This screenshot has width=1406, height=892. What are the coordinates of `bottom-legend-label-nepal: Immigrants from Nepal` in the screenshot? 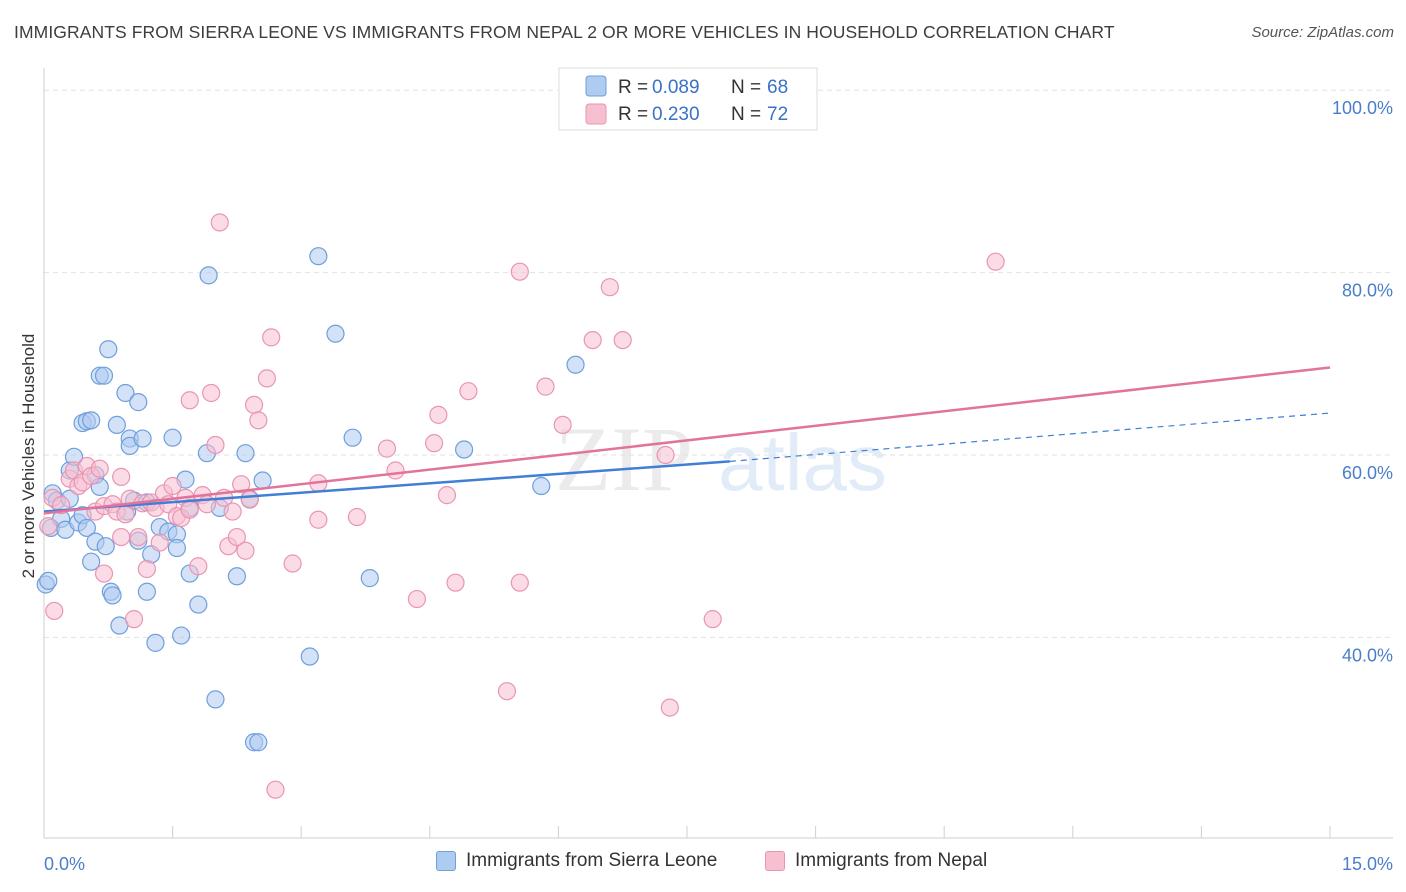 It's located at (891, 860).